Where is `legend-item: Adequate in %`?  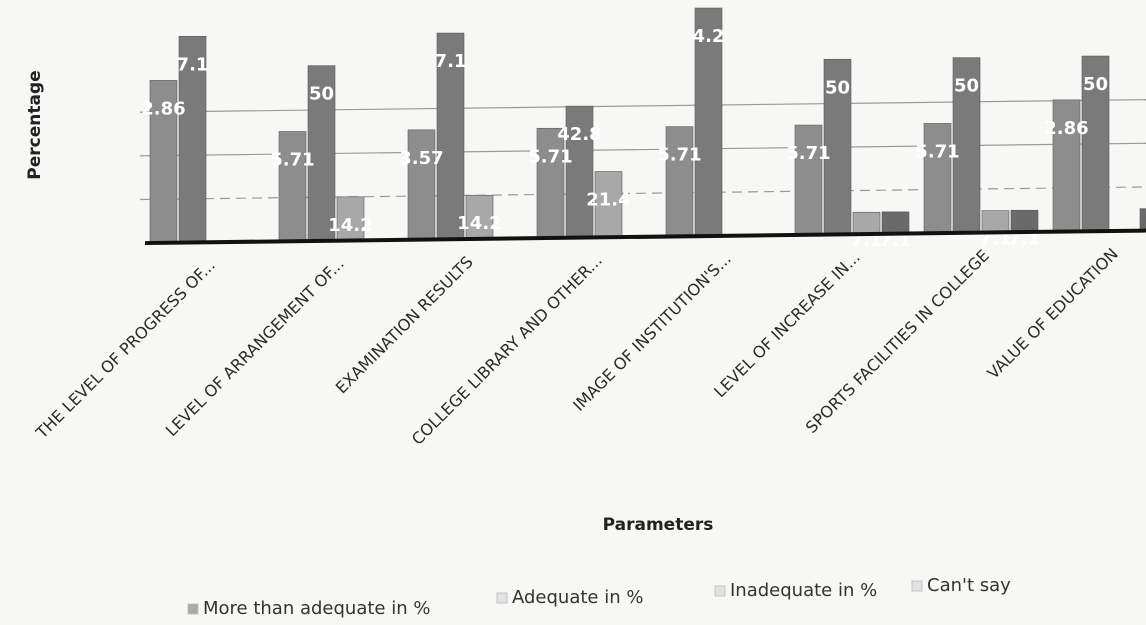
legend-item: Adequate in % is located at coordinates (569, 597).